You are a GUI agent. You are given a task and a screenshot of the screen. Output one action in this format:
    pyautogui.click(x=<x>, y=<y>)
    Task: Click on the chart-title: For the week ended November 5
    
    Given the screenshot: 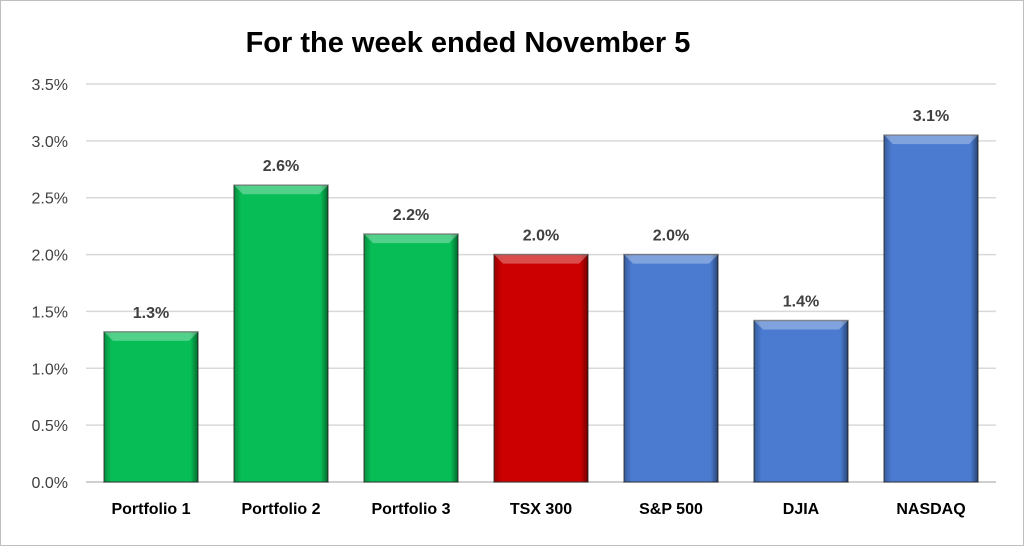 What is the action you would take?
    pyautogui.click(x=468, y=43)
    